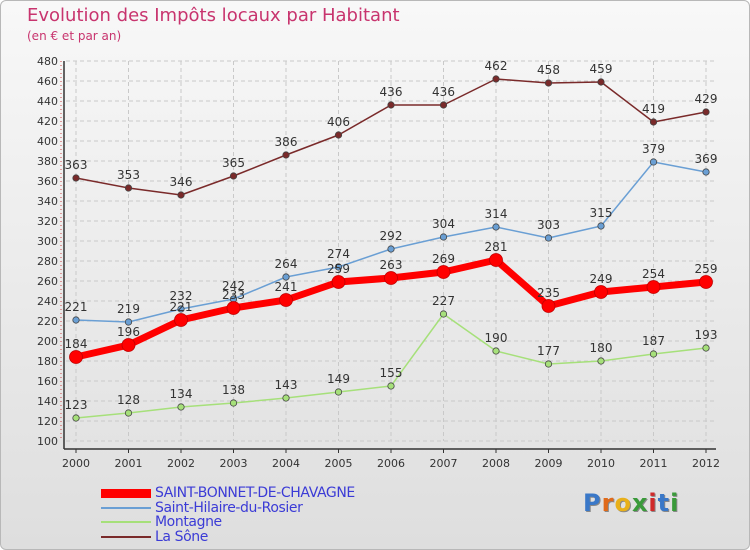 Image resolution: width=750 pixels, height=550 pixels. What do you see at coordinates (233, 390) in the screenshot?
I see `data-label-montagne: 138` at bounding box center [233, 390].